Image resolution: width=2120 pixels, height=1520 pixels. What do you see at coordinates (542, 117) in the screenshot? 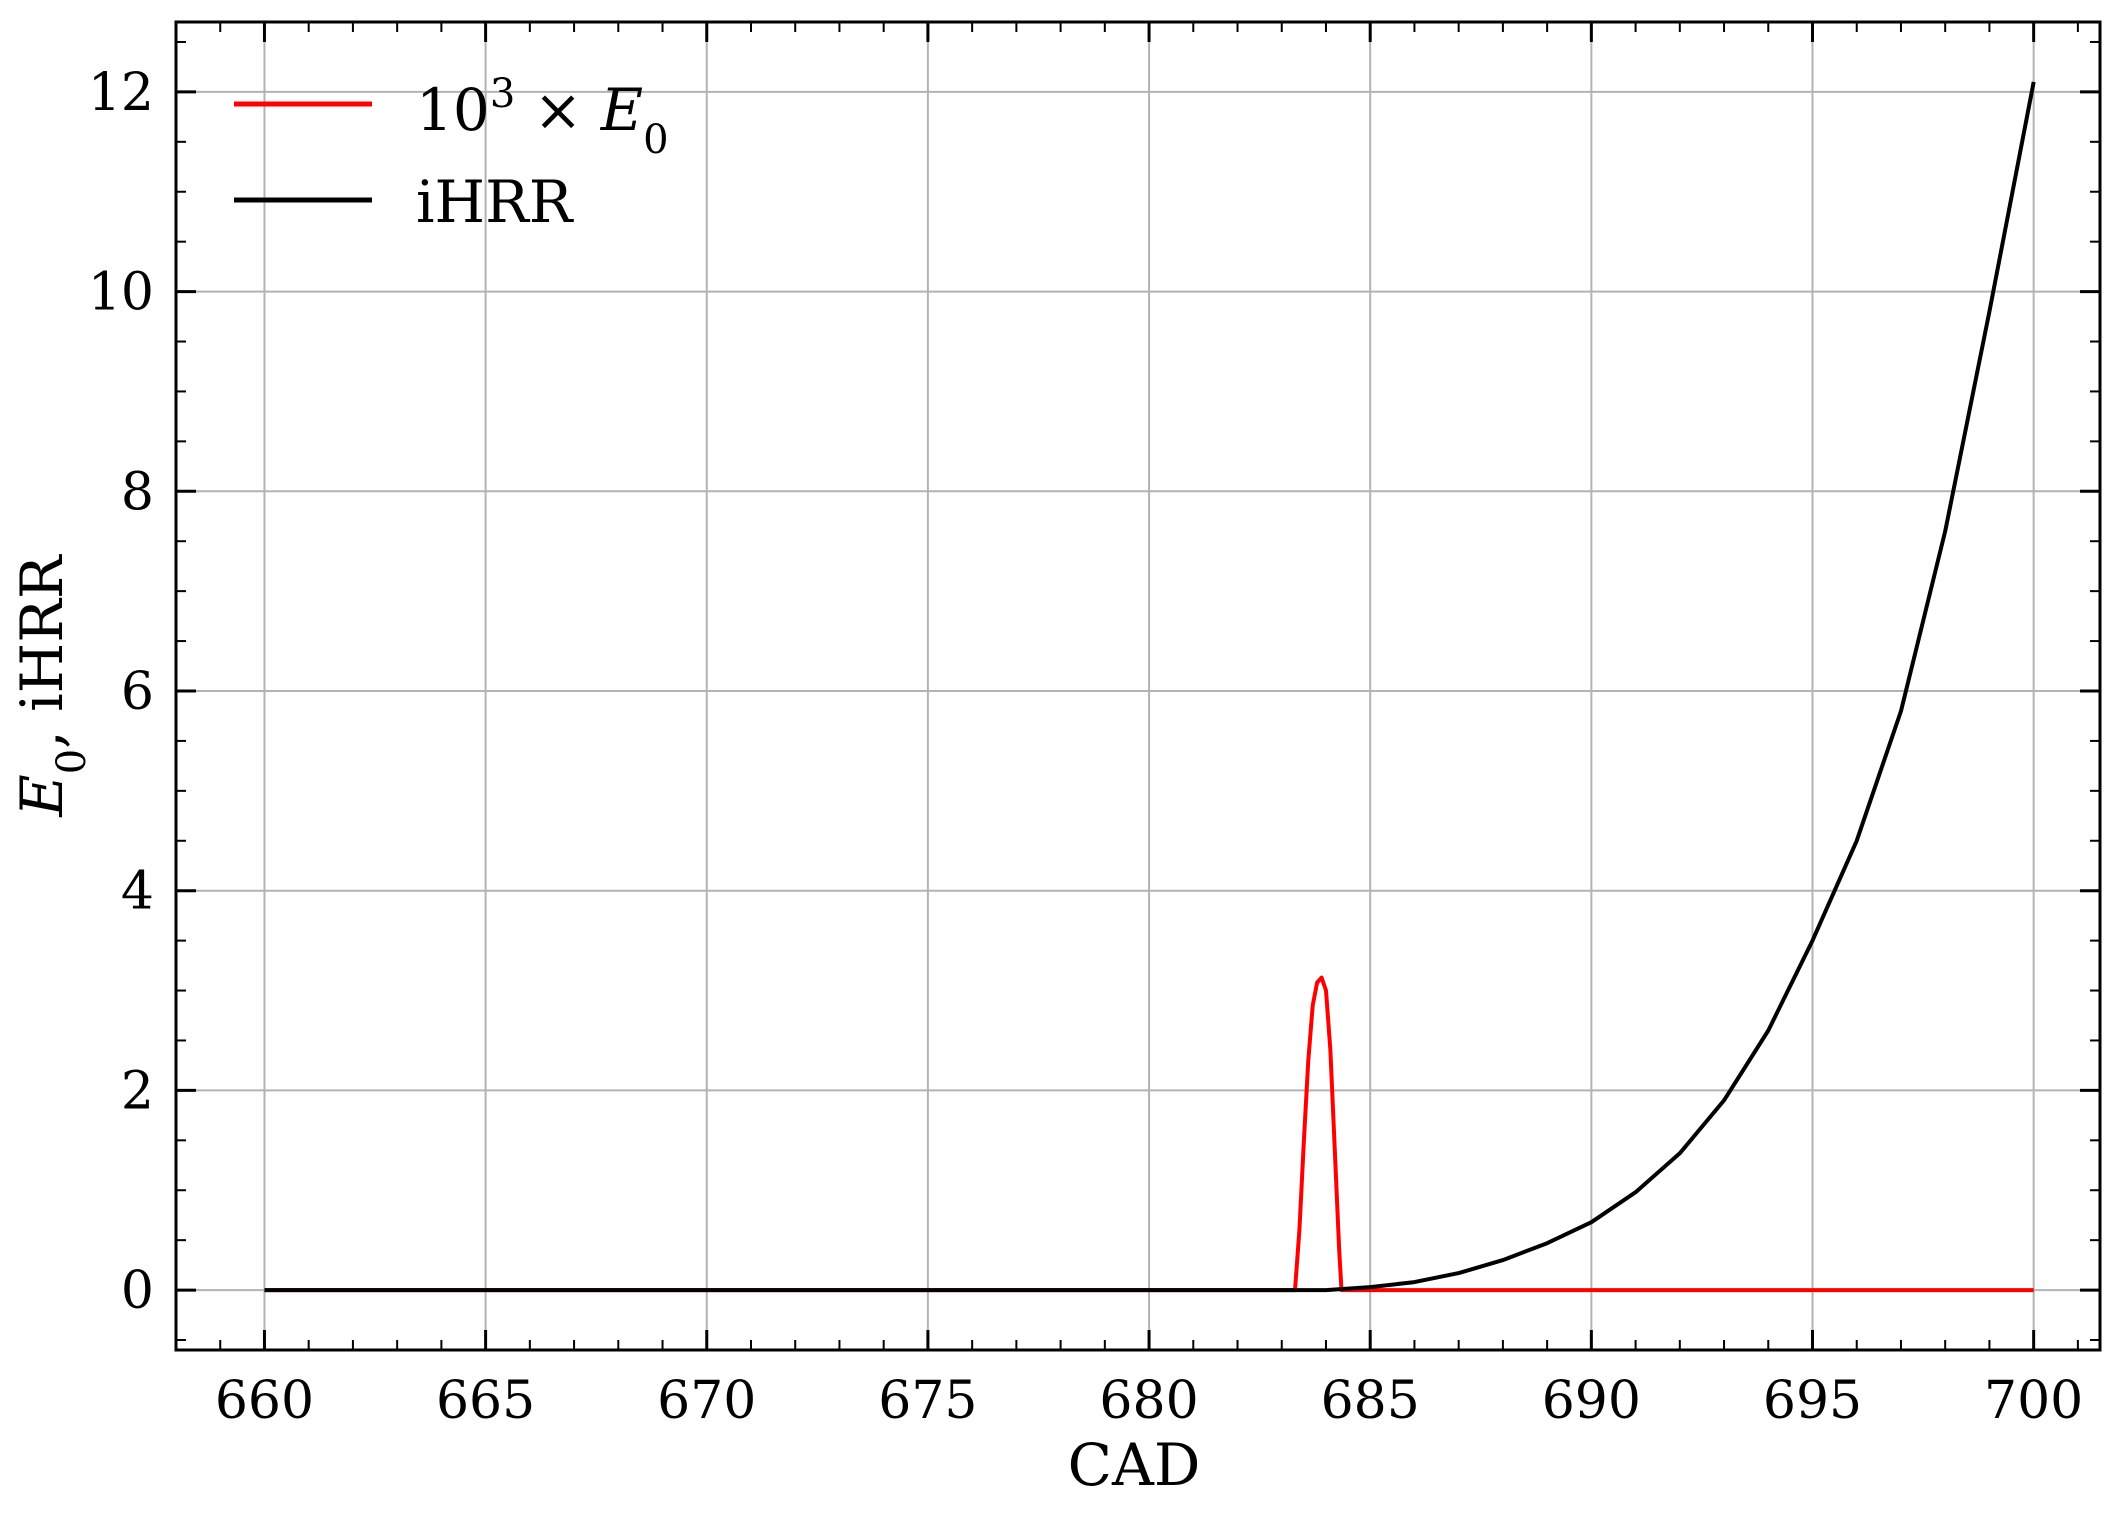
I see `legend-label-e0: 103 × E0` at bounding box center [542, 117].